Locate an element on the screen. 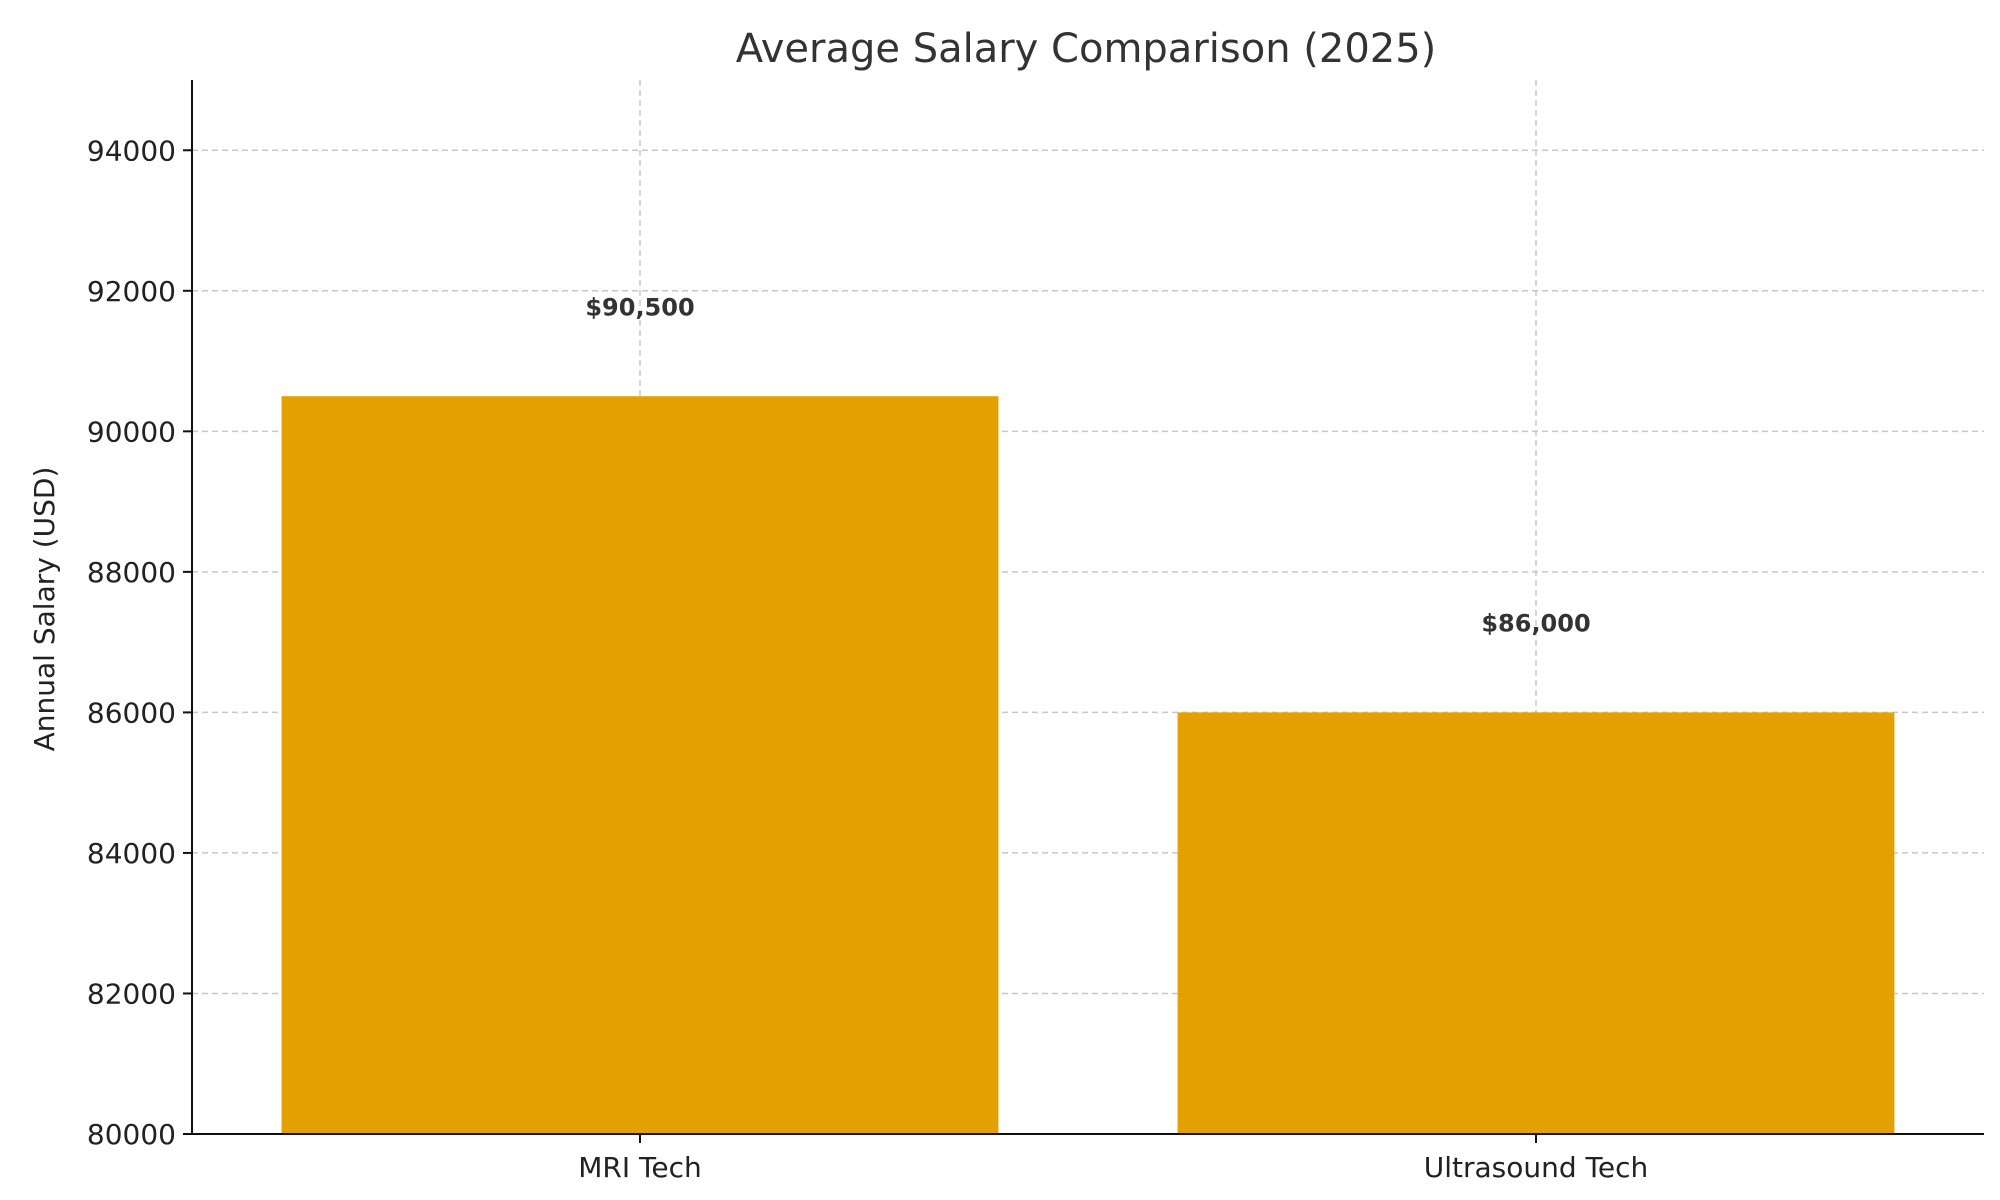  y-tick-label: 94000 is located at coordinates (131, 150).